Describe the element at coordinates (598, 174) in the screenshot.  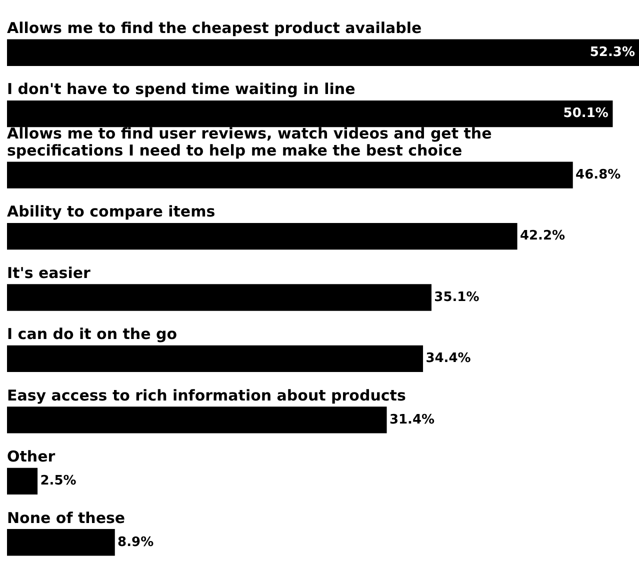
I see `data-label: 46.8%` at that location.